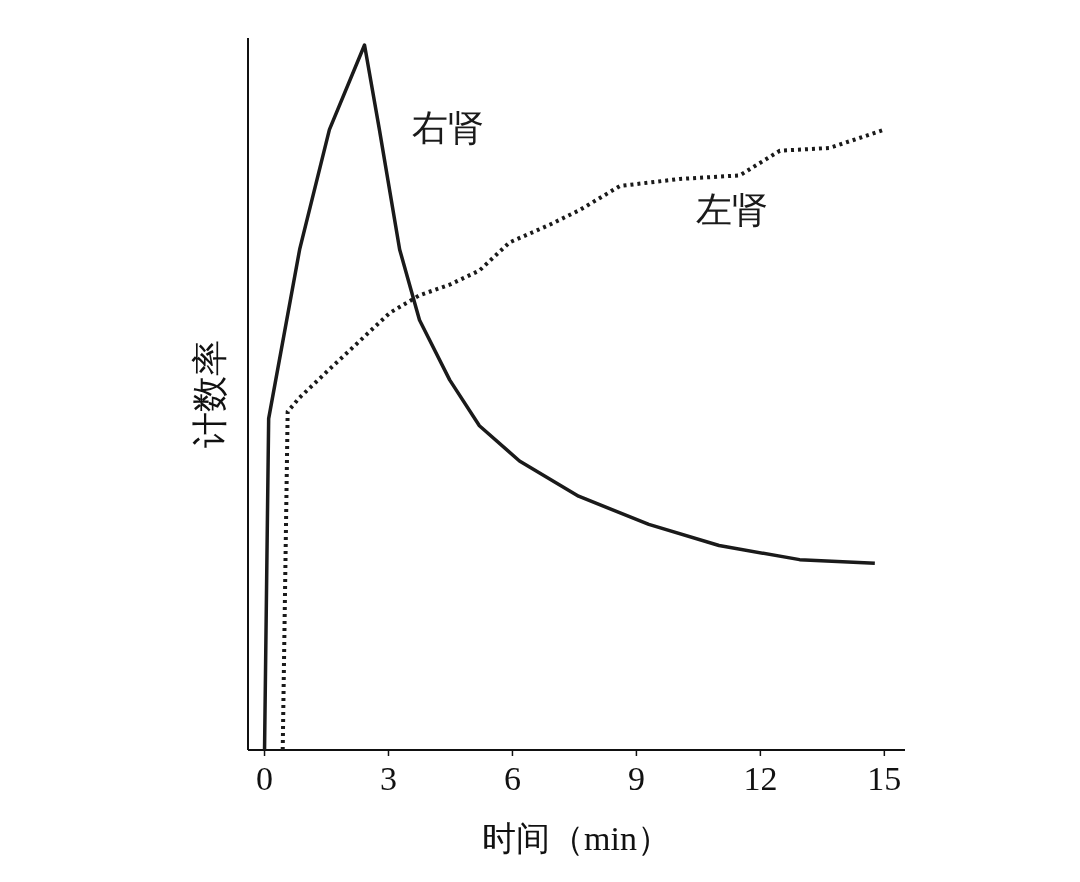 Image resolution: width=1080 pixels, height=882 pixels. I want to click on x-axis-title: 时间（min）, so click(576, 838).